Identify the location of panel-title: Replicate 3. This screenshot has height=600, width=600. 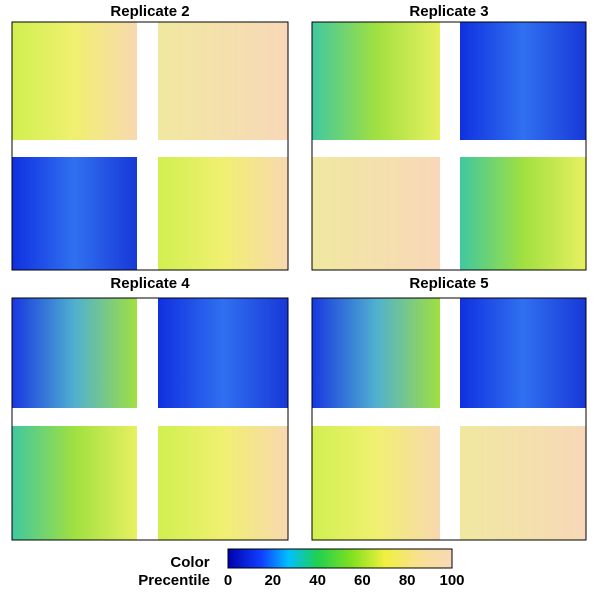
(448, 11).